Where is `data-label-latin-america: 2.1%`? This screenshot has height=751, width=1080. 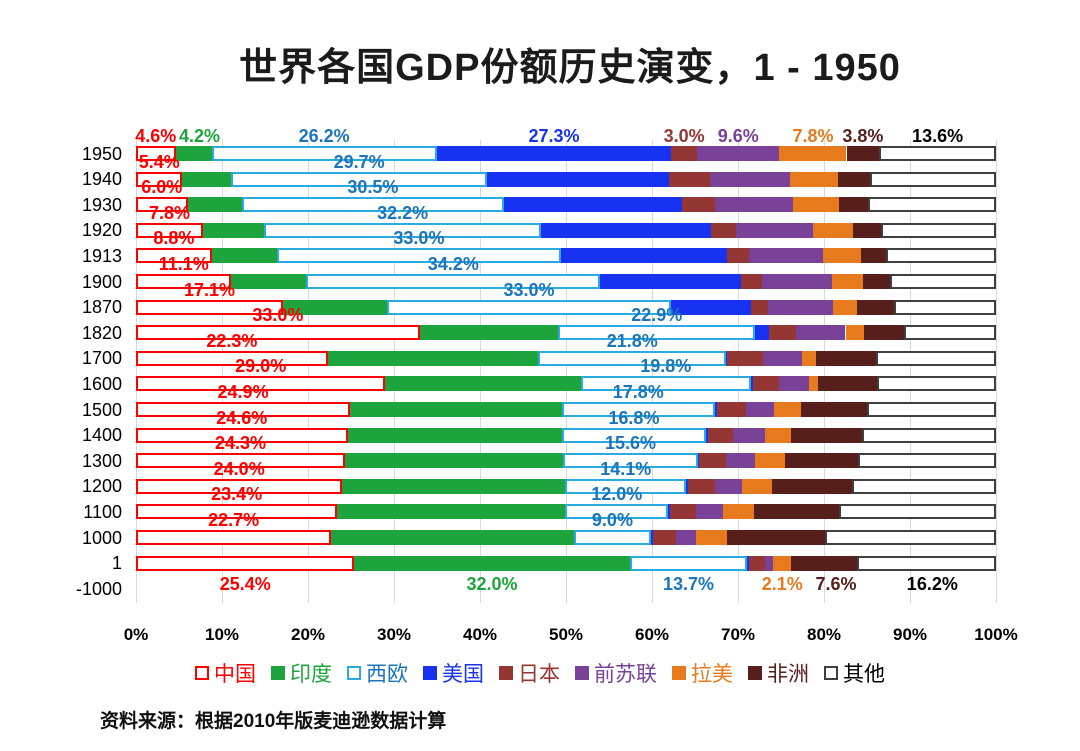 data-label-latin-america: 2.1% is located at coordinates (782, 583).